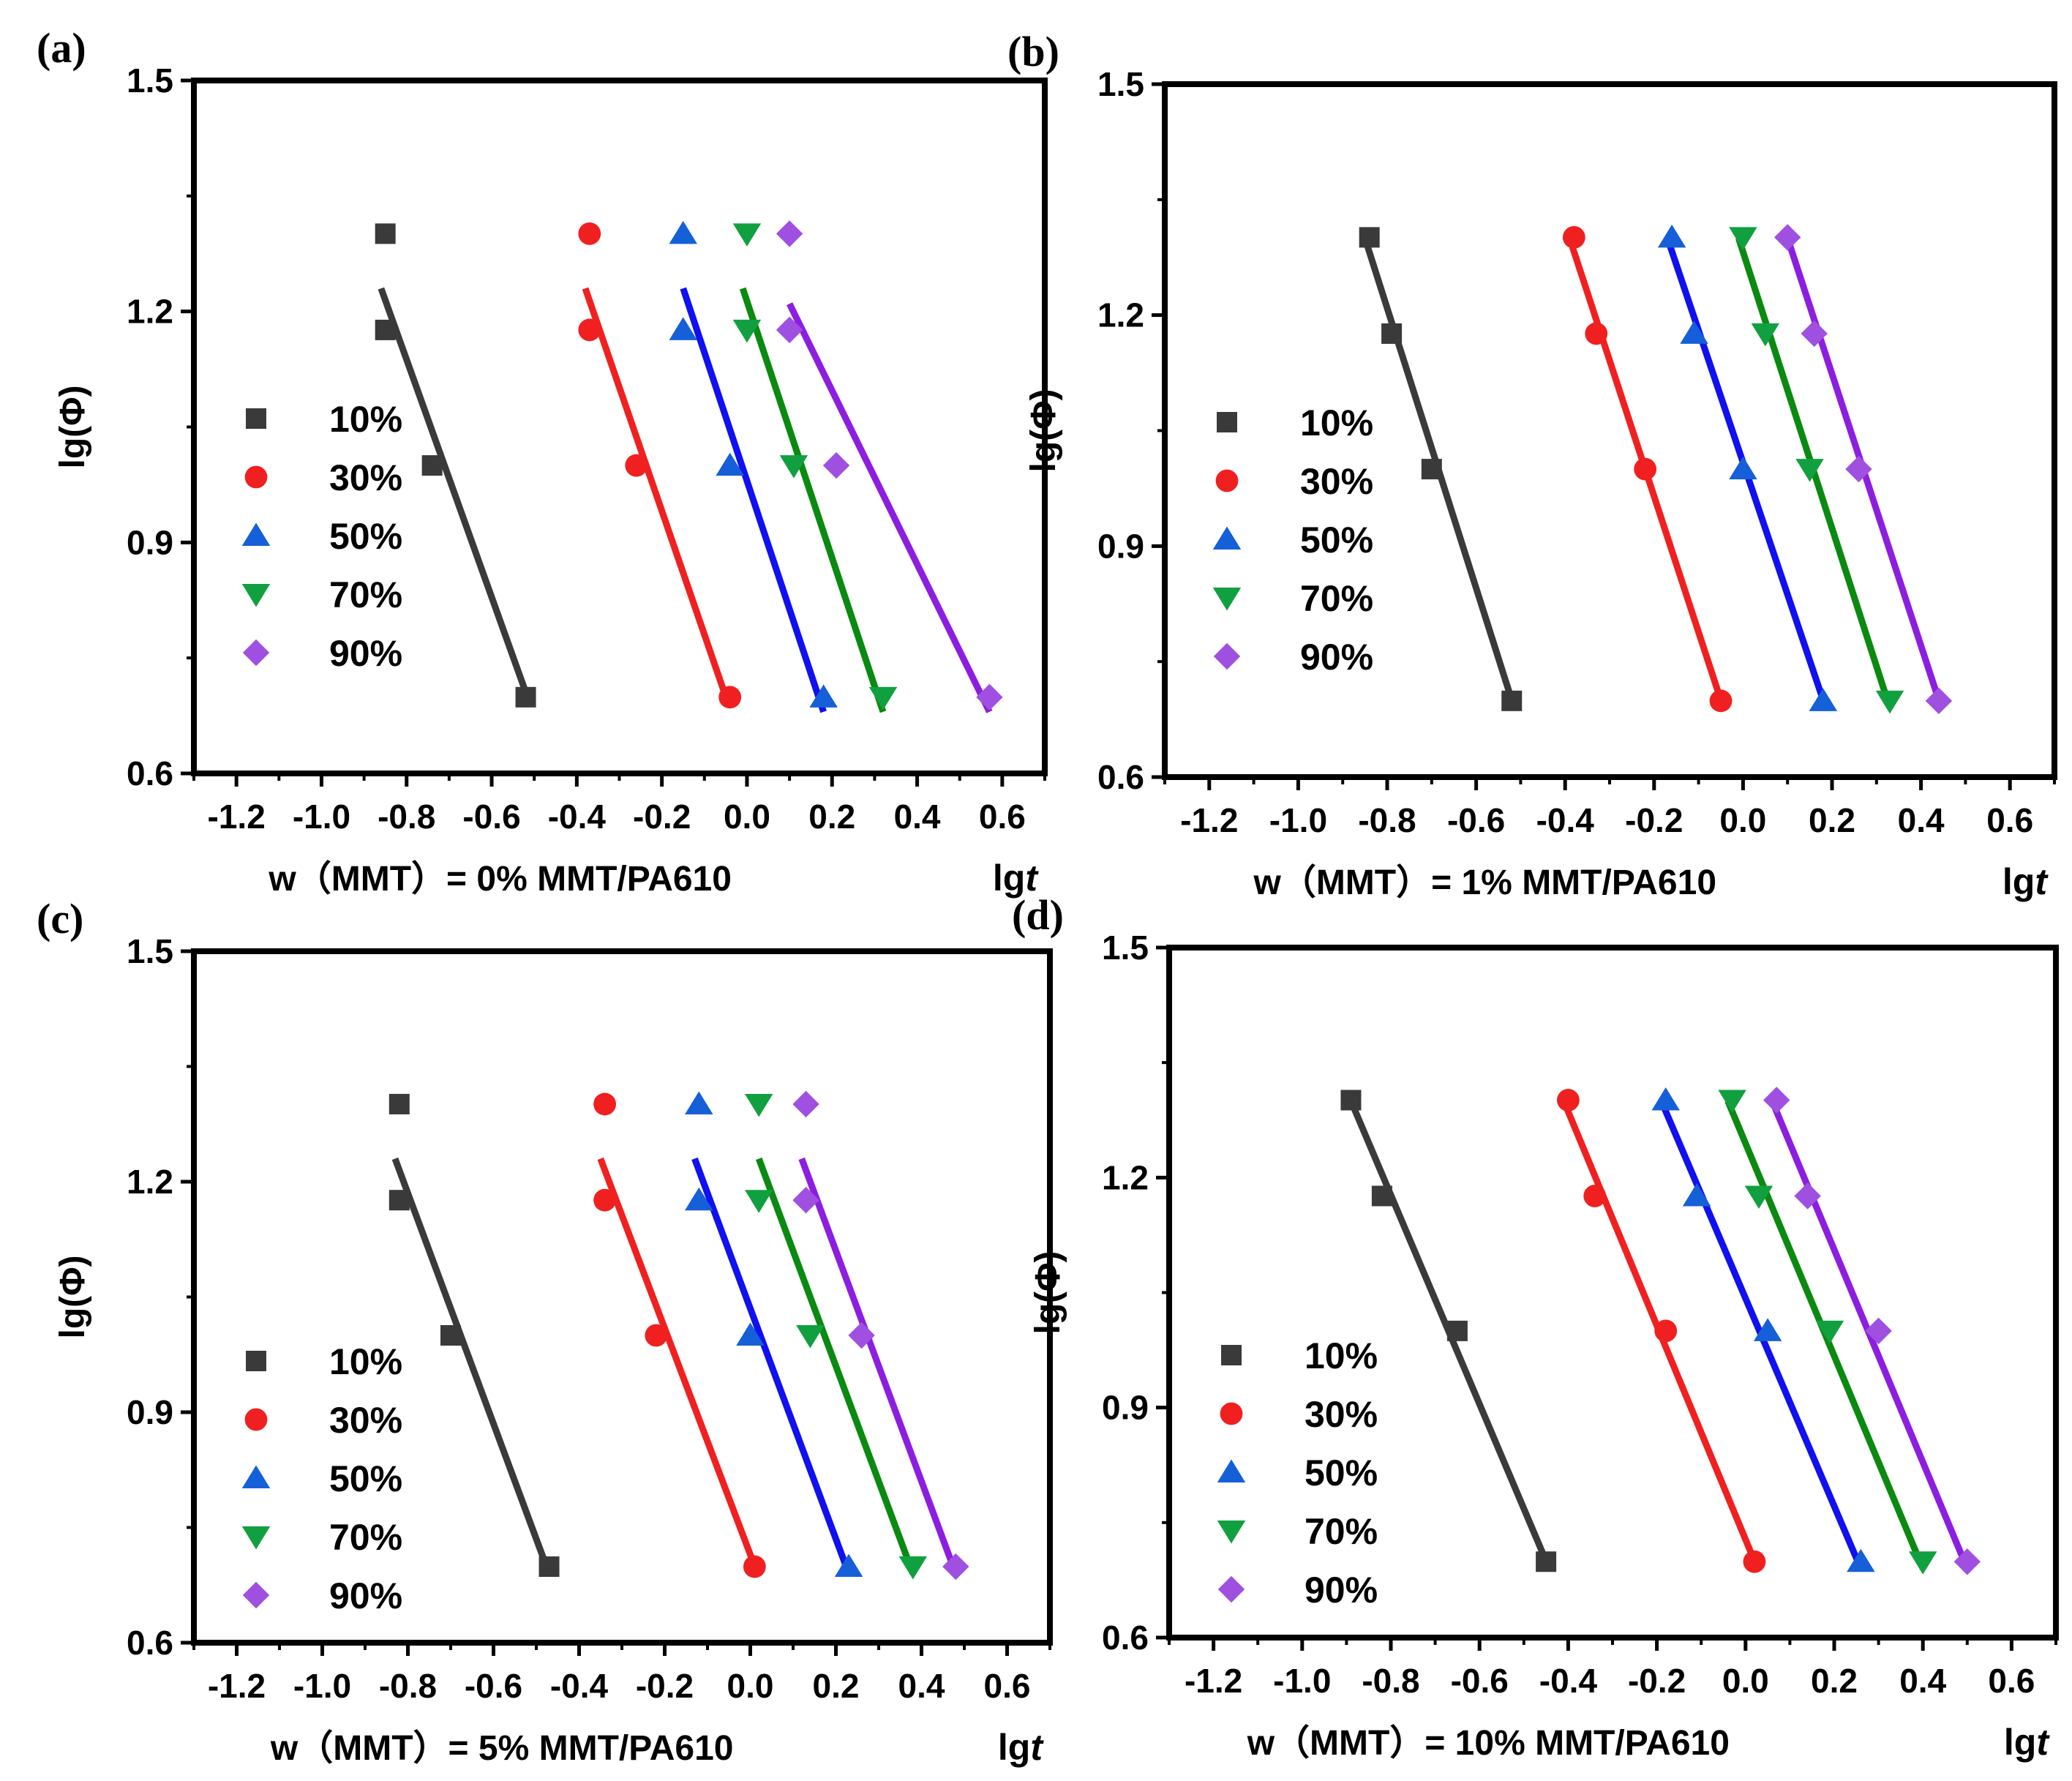 The height and width of the screenshot is (1781, 2072). Describe the element at coordinates (1832, 820) in the screenshot. I see `x-tick-label: 0.2` at that location.